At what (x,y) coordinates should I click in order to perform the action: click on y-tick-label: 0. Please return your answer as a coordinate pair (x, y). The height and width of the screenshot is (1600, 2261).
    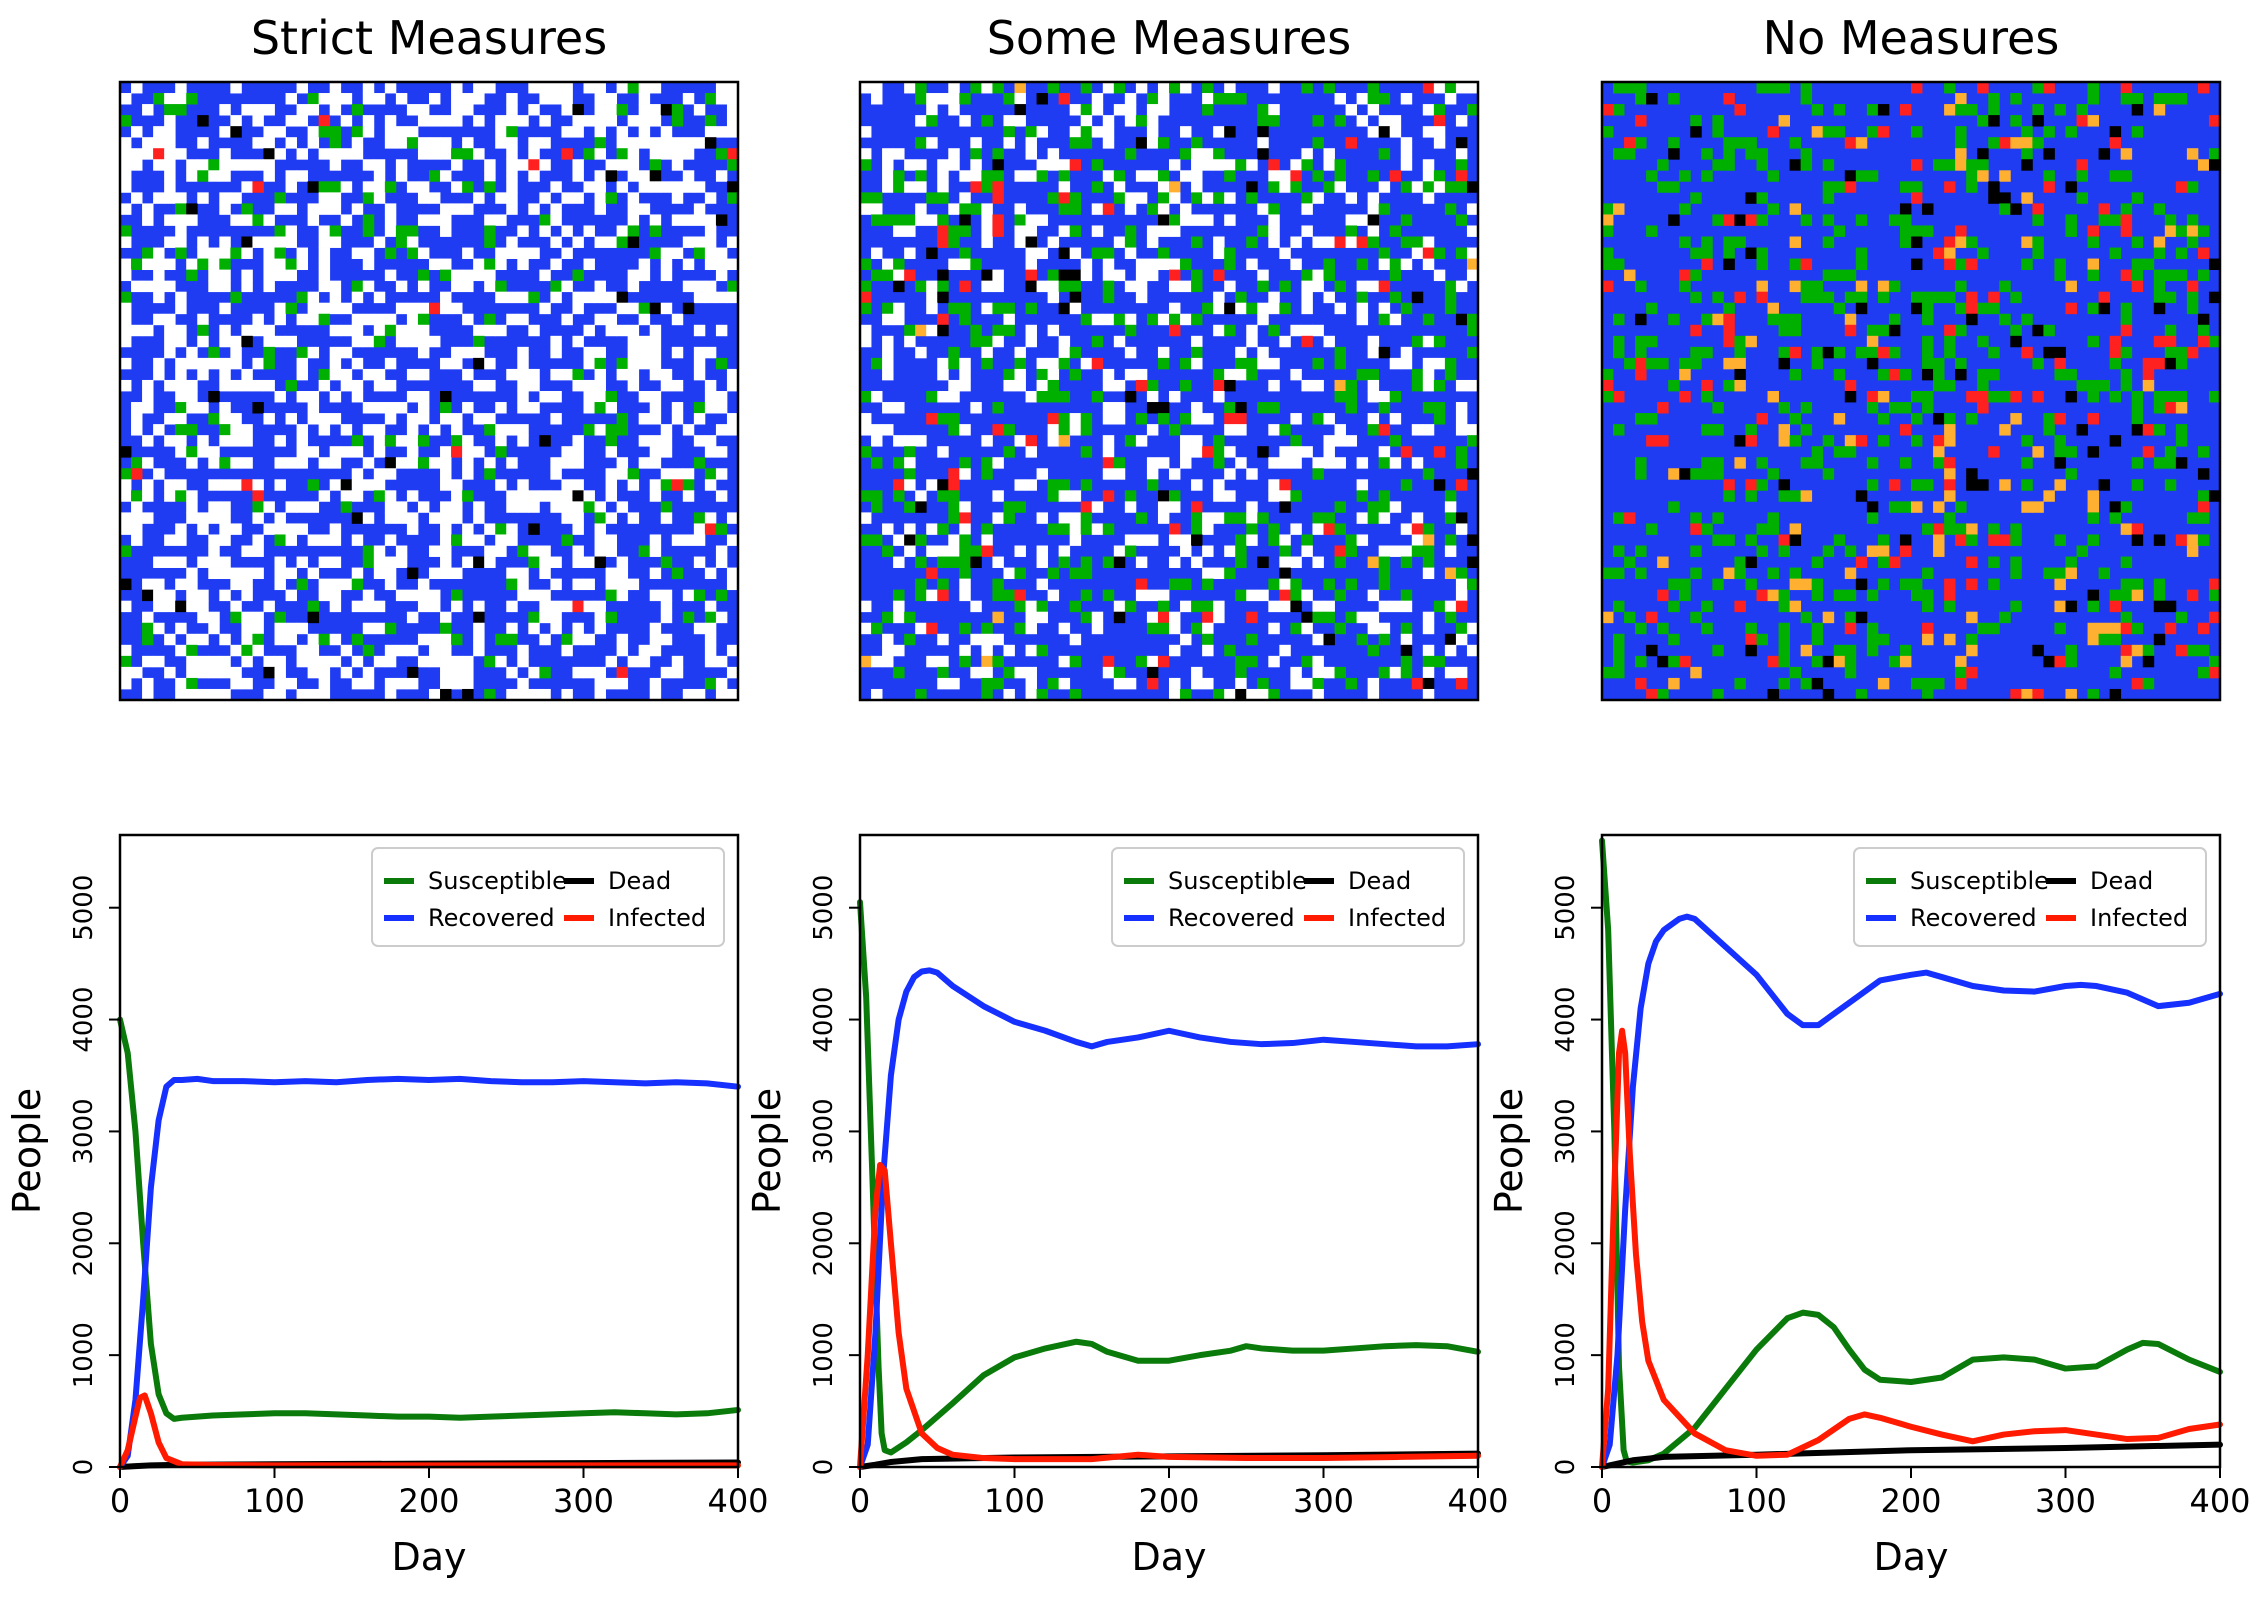
    Looking at the image, I should click on (84, 1467).